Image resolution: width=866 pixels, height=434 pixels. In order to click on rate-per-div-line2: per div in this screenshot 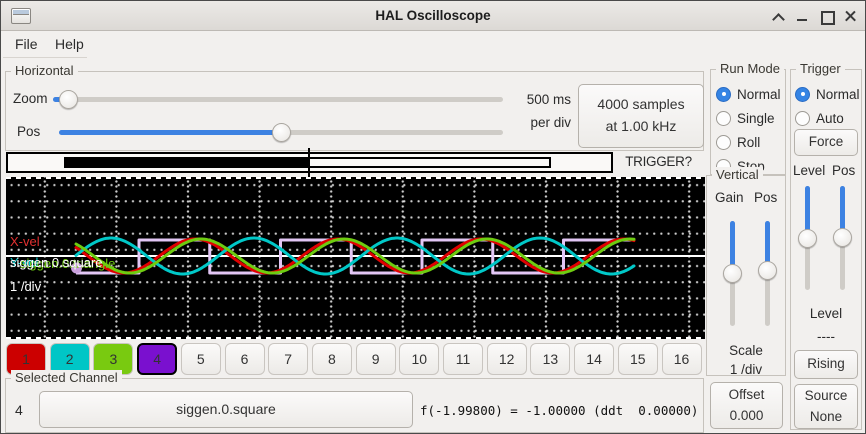, I will do `click(550, 122)`.